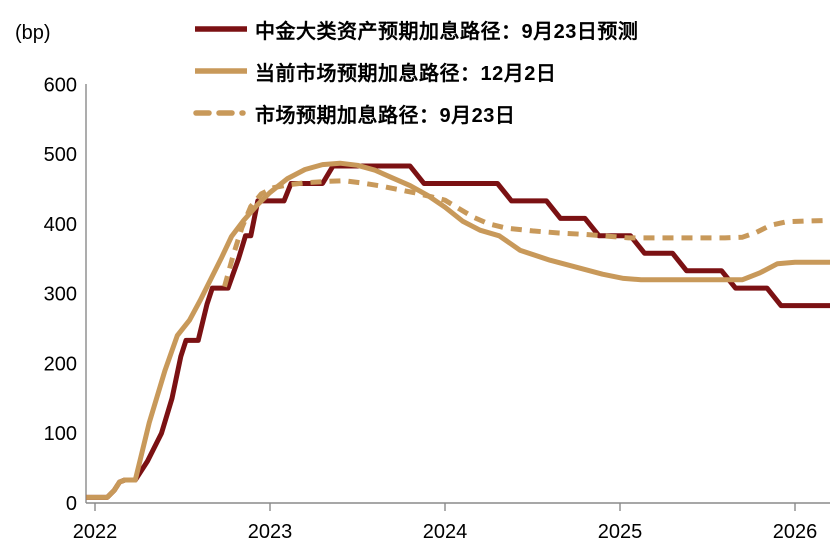 Image resolution: width=833 pixels, height=559 pixels. Describe the element at coordinates (60, 295) in the screenshot. I see `y-tick-label: 300` at that location.